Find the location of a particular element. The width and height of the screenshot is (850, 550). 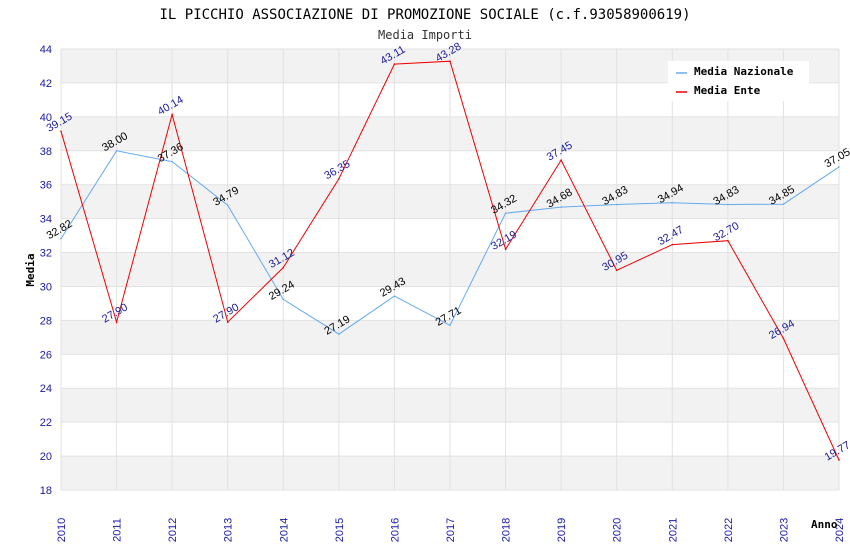

y-tick-label: 44 is located at coordinates (46, 50).